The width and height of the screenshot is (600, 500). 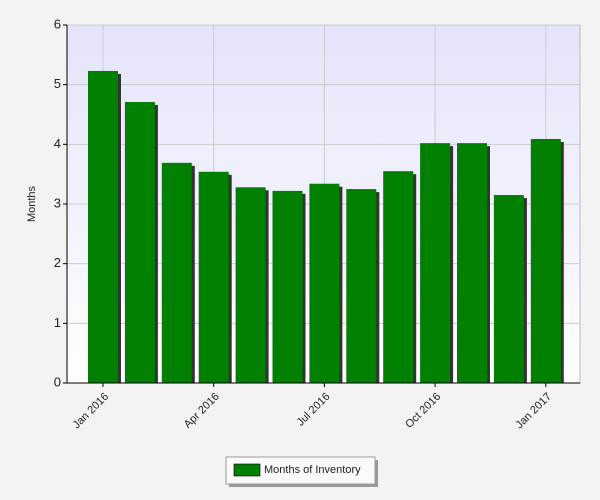 I want to click on x-tick-label: Jul 2016, so click(x=314, y=410).